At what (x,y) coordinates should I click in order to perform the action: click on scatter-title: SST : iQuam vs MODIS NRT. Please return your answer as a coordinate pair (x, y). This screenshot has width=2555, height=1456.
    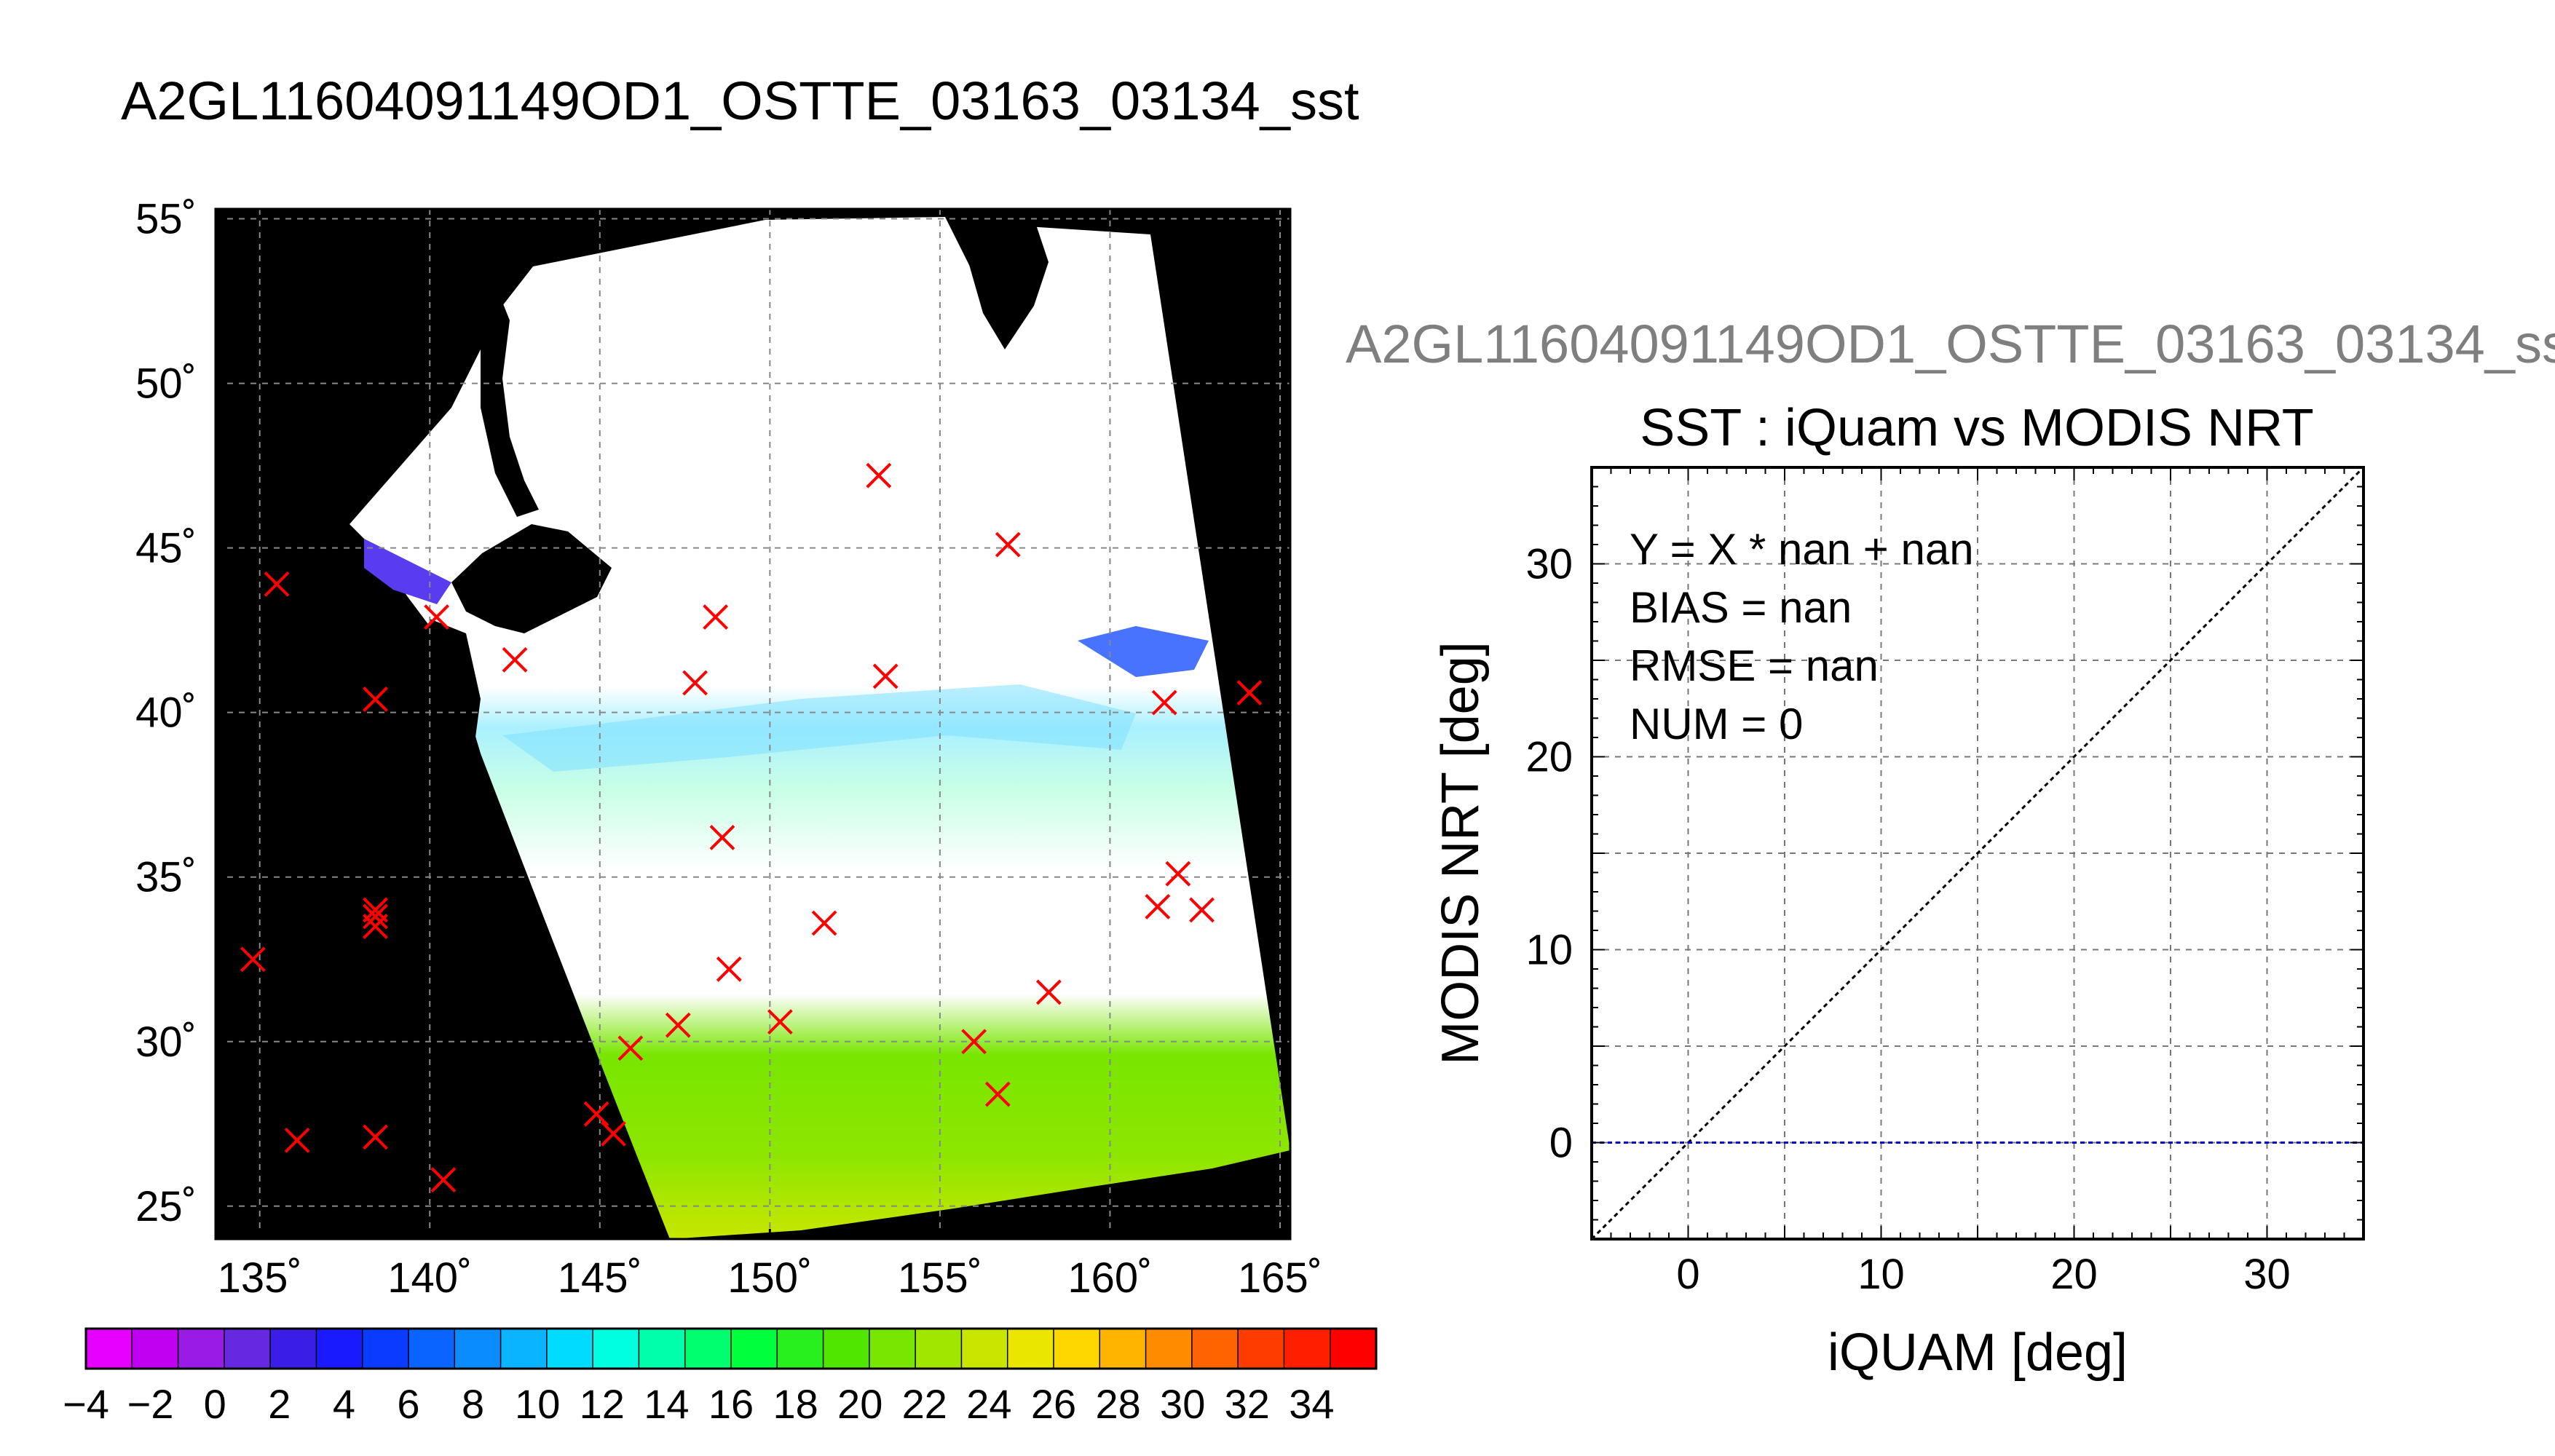
    Looking at the image, I should click on (1977, 428).